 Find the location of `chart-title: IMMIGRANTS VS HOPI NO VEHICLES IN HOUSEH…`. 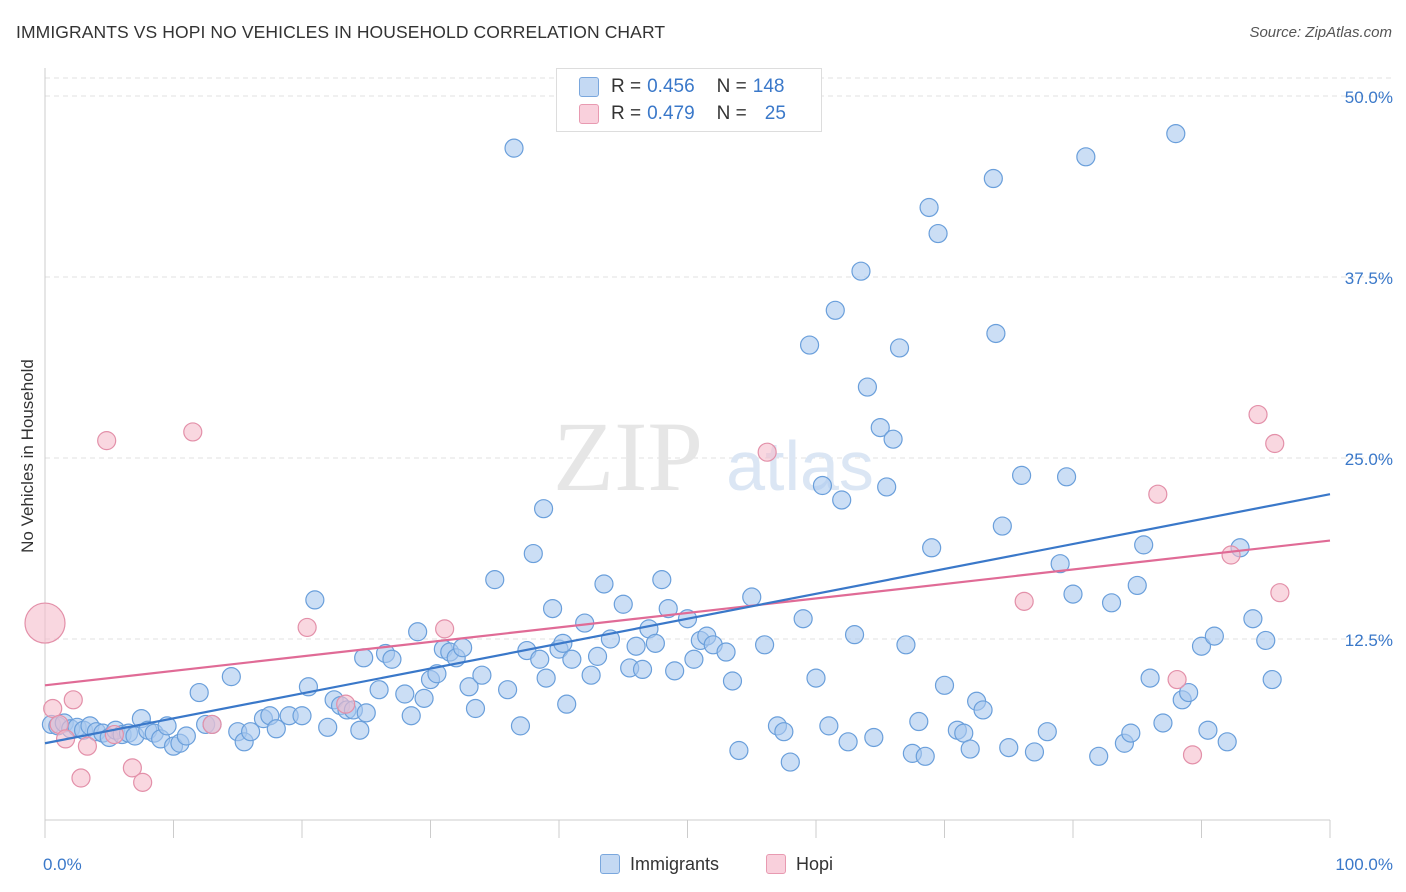

chart-title: IMMIGRANTS VS HOPI NO VEHICLES IN HOUSEH… is located at coordinates (341, 32).